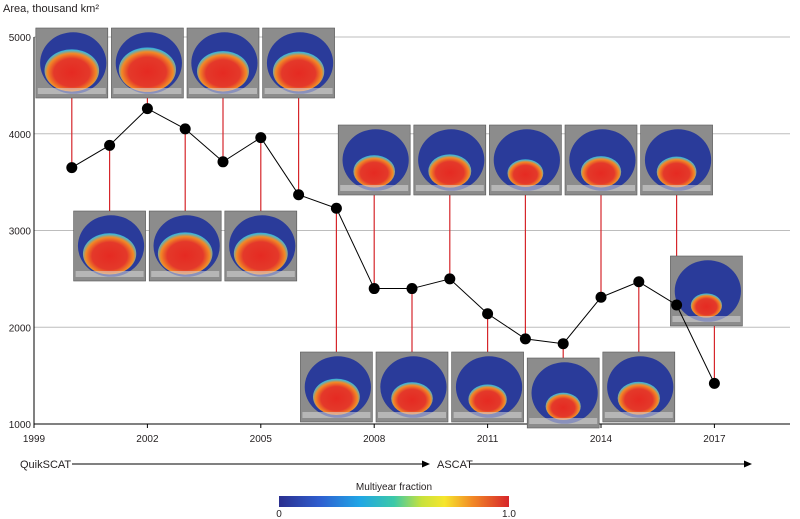 This screenshot has width=800, height=519. I want to click on colorbar: Multiyear fraction 0 1.0, so click(396, 500).